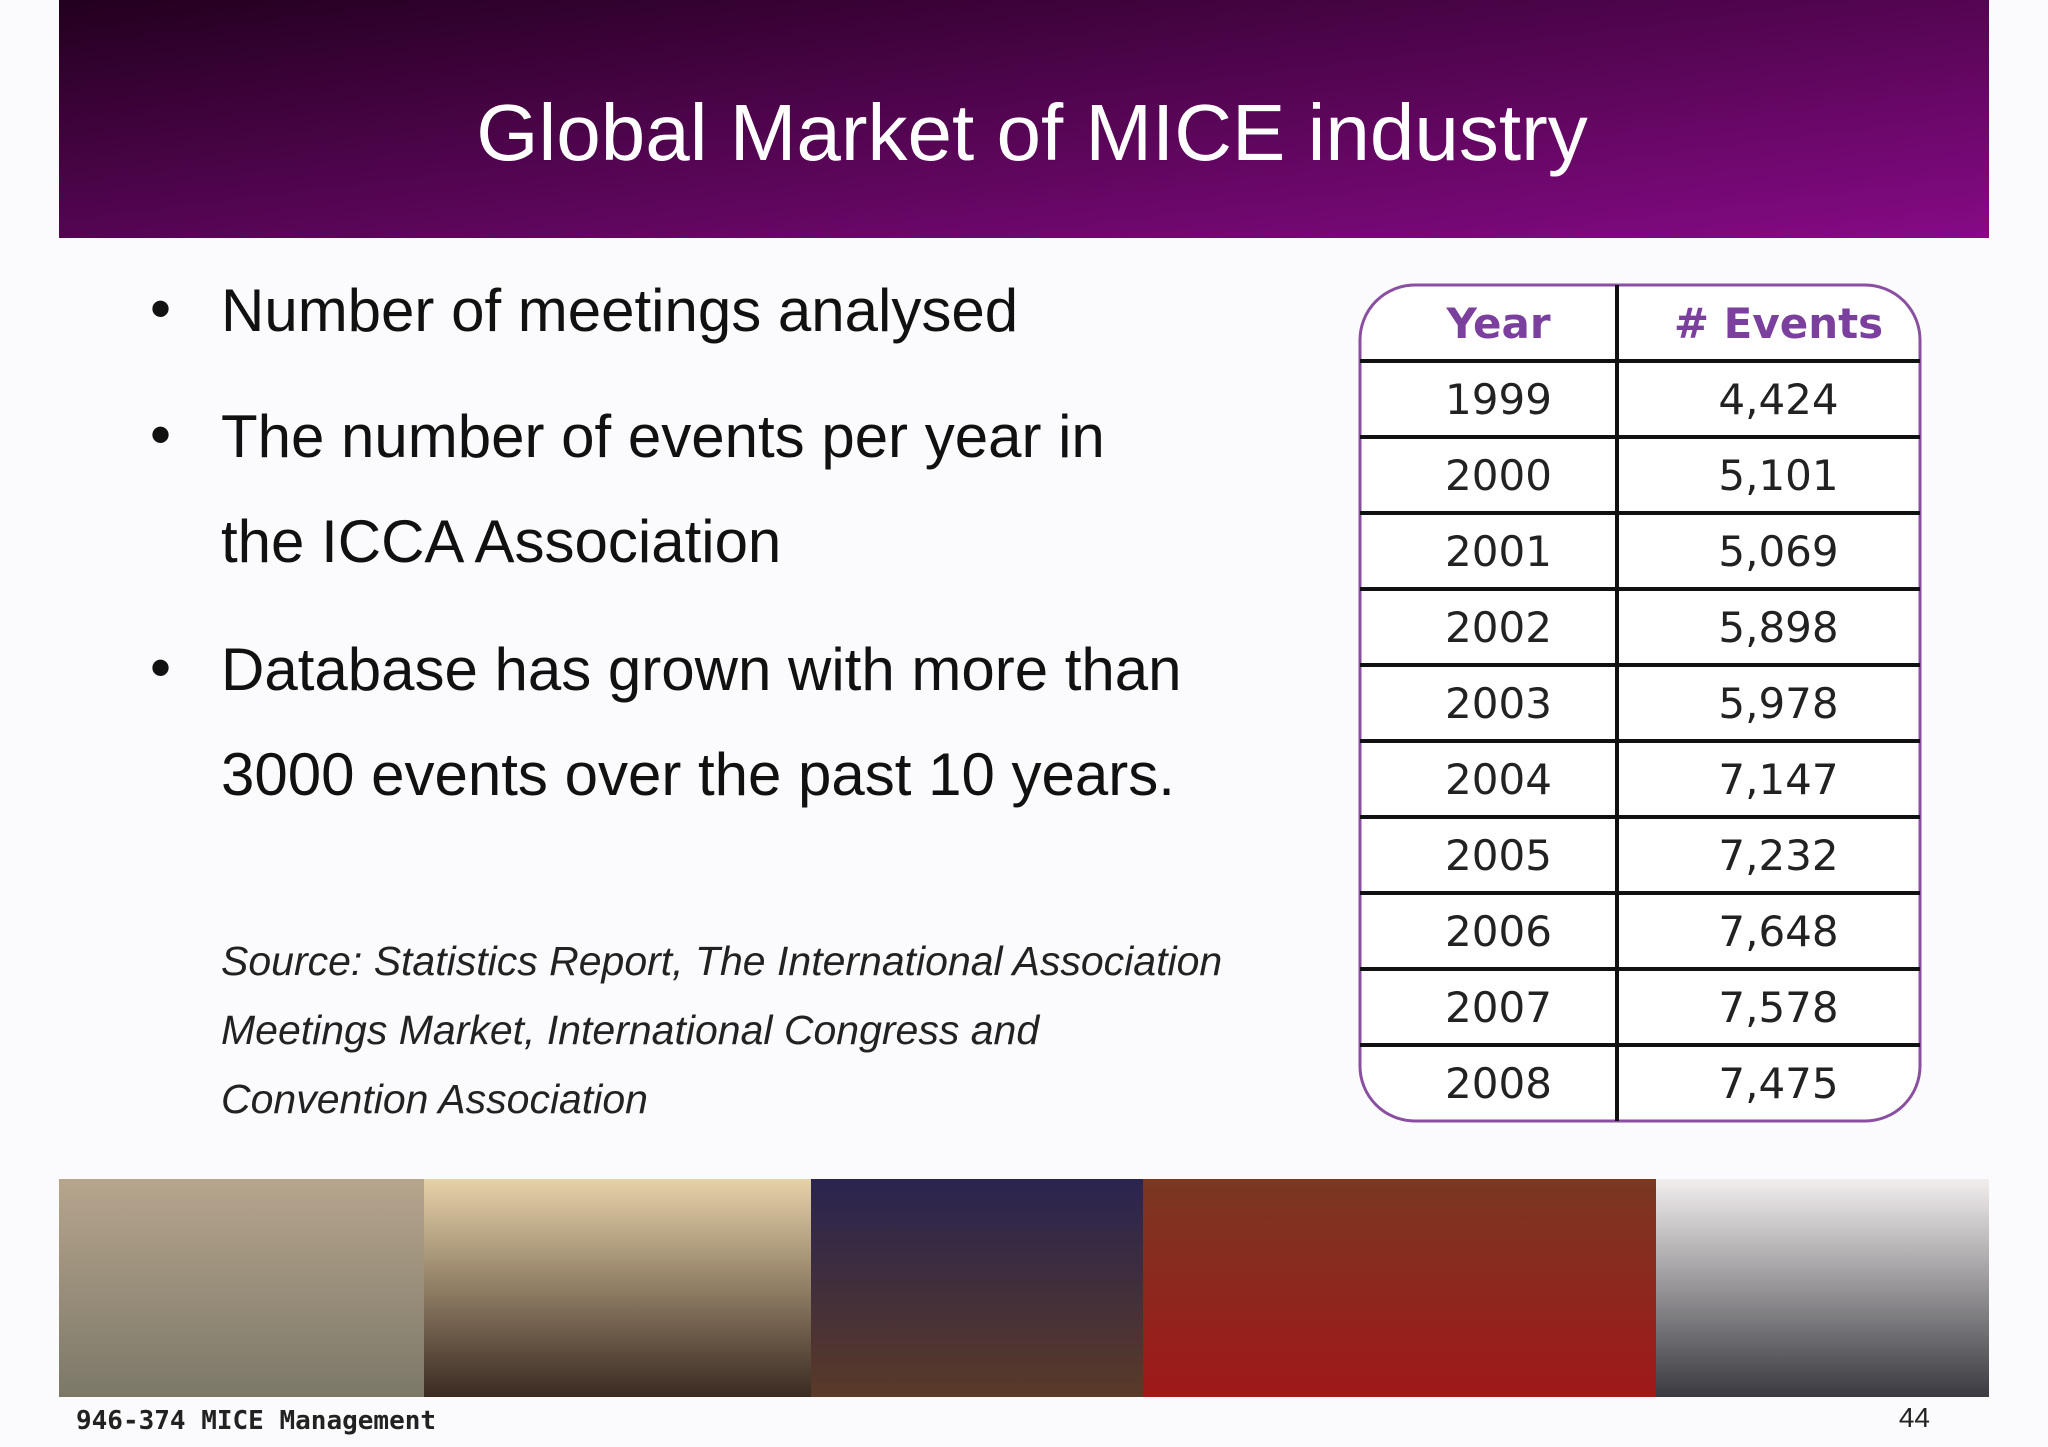 The height and width of the screenshot is (1447, 2048). What do you see at coordinates (1031, 132) in the screenshot?
I see `title: Global Market of MICE industry` at bounding box center [1031, 132].